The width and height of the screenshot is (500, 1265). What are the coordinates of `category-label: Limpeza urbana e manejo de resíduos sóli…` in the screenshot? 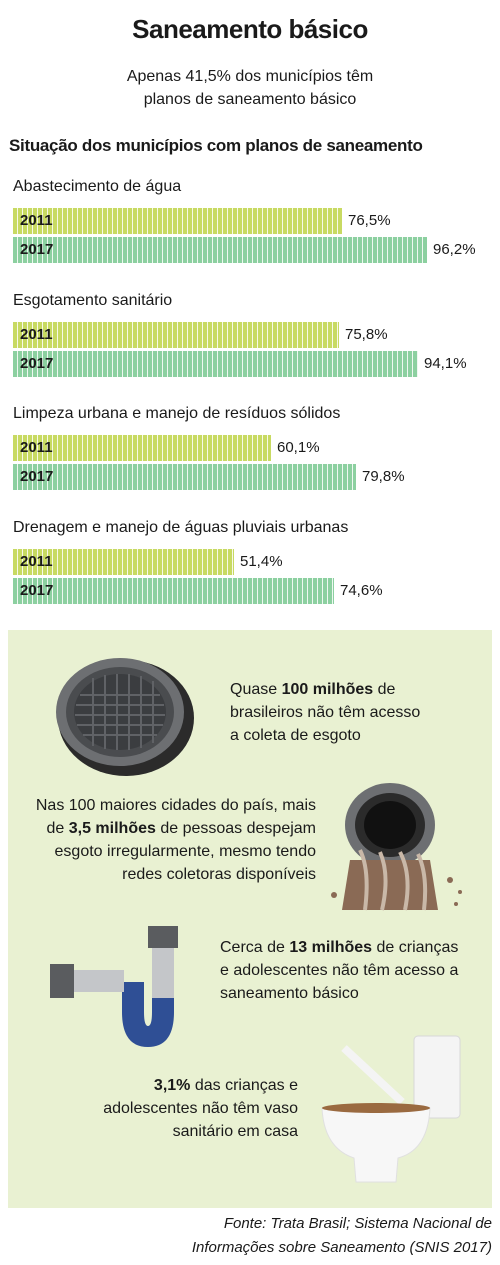 It's located at (177, 413).